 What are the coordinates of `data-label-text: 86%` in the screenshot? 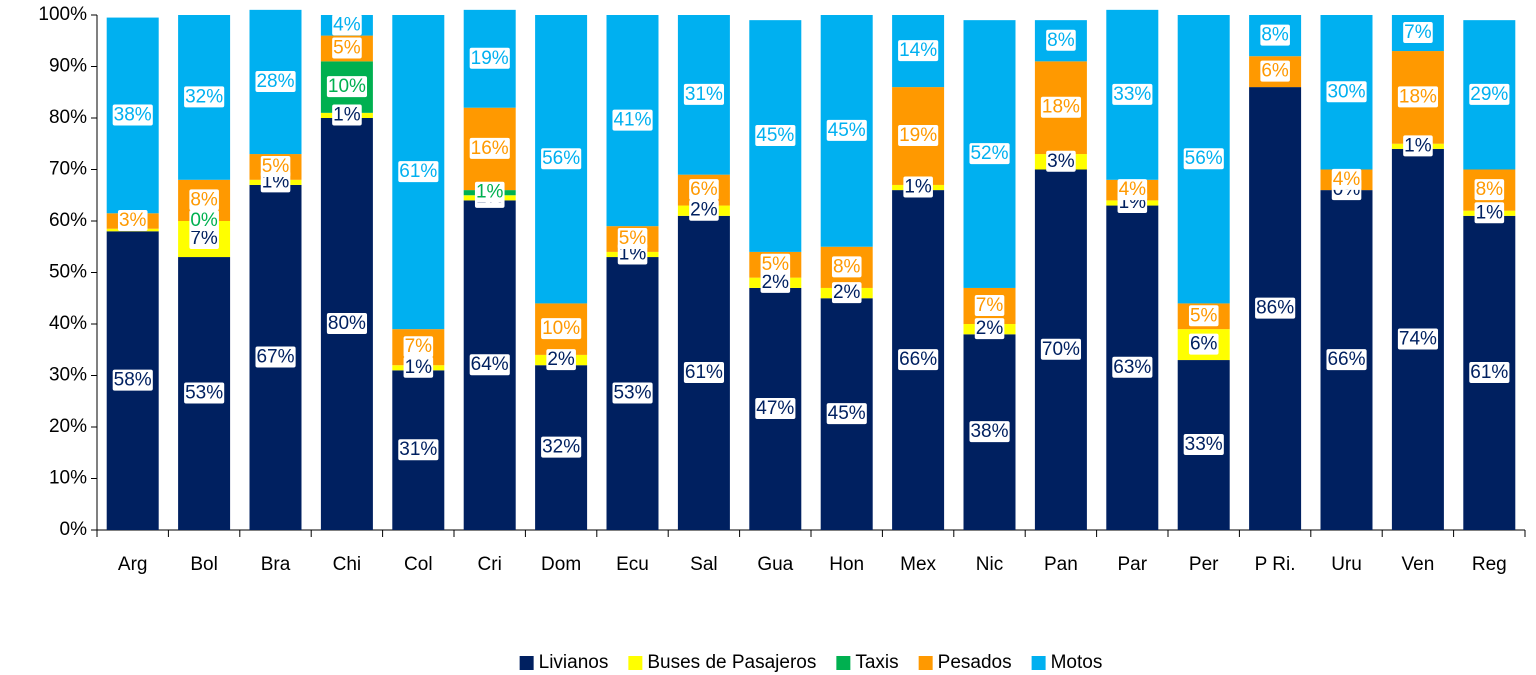 It's located at (1275, 308).